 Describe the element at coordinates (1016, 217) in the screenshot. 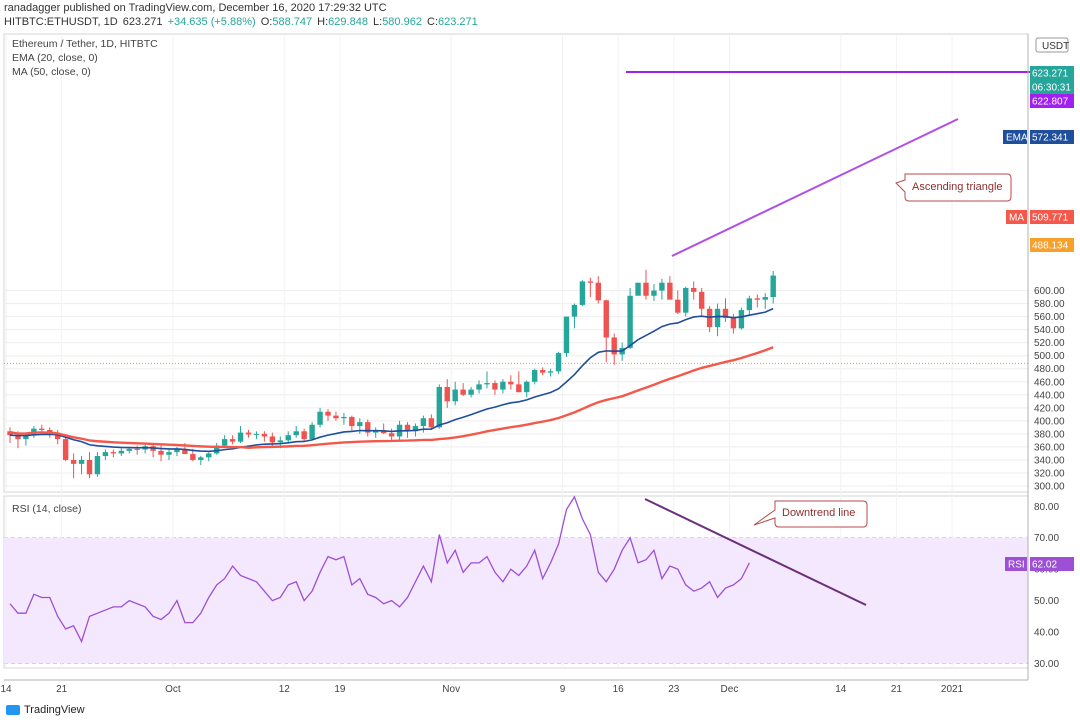

I see `ma-tag-label-bg` at that location.